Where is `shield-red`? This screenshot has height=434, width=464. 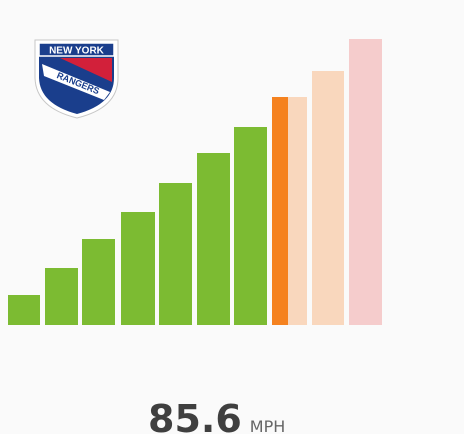
shield-red is located at coordinates (86, 70).